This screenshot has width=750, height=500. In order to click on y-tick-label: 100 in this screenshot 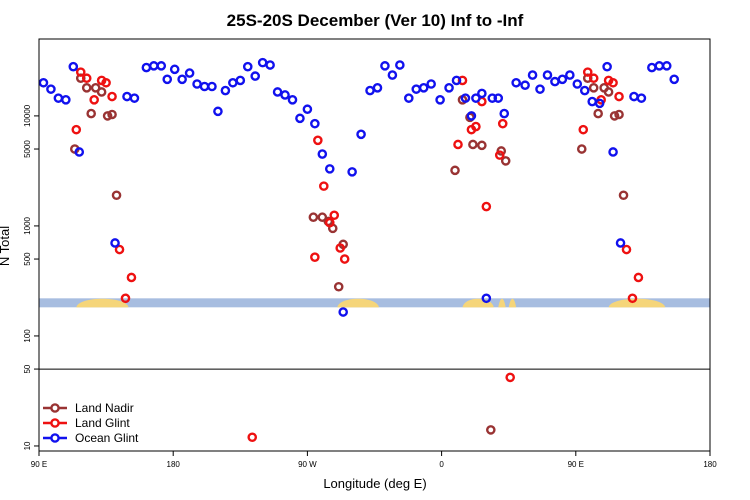, I will do `click(27, 336)`.